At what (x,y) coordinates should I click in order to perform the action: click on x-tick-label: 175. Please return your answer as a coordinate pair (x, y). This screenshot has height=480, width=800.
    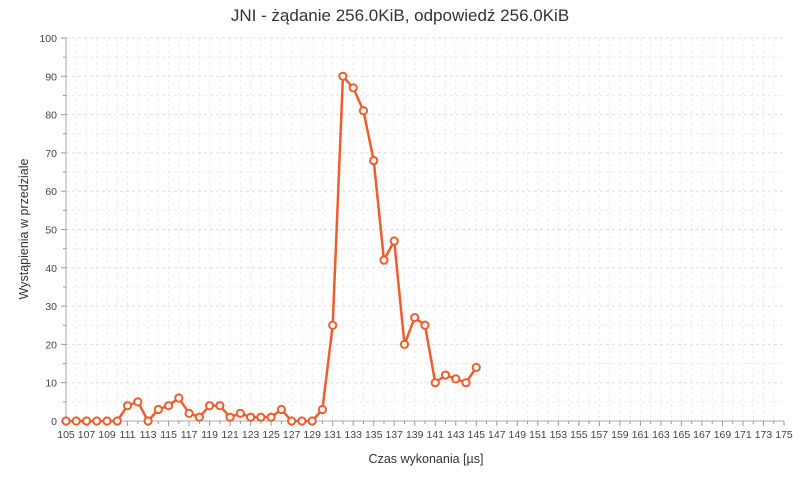
    Looking at the image, I should click on (784, 435).